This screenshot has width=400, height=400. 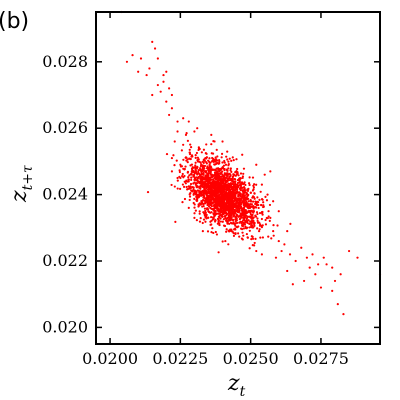 What do you see at coordinates (65, 326) in the screenshot?
I see `y-tick-label: 0.020` at bounding box center [65, 326].